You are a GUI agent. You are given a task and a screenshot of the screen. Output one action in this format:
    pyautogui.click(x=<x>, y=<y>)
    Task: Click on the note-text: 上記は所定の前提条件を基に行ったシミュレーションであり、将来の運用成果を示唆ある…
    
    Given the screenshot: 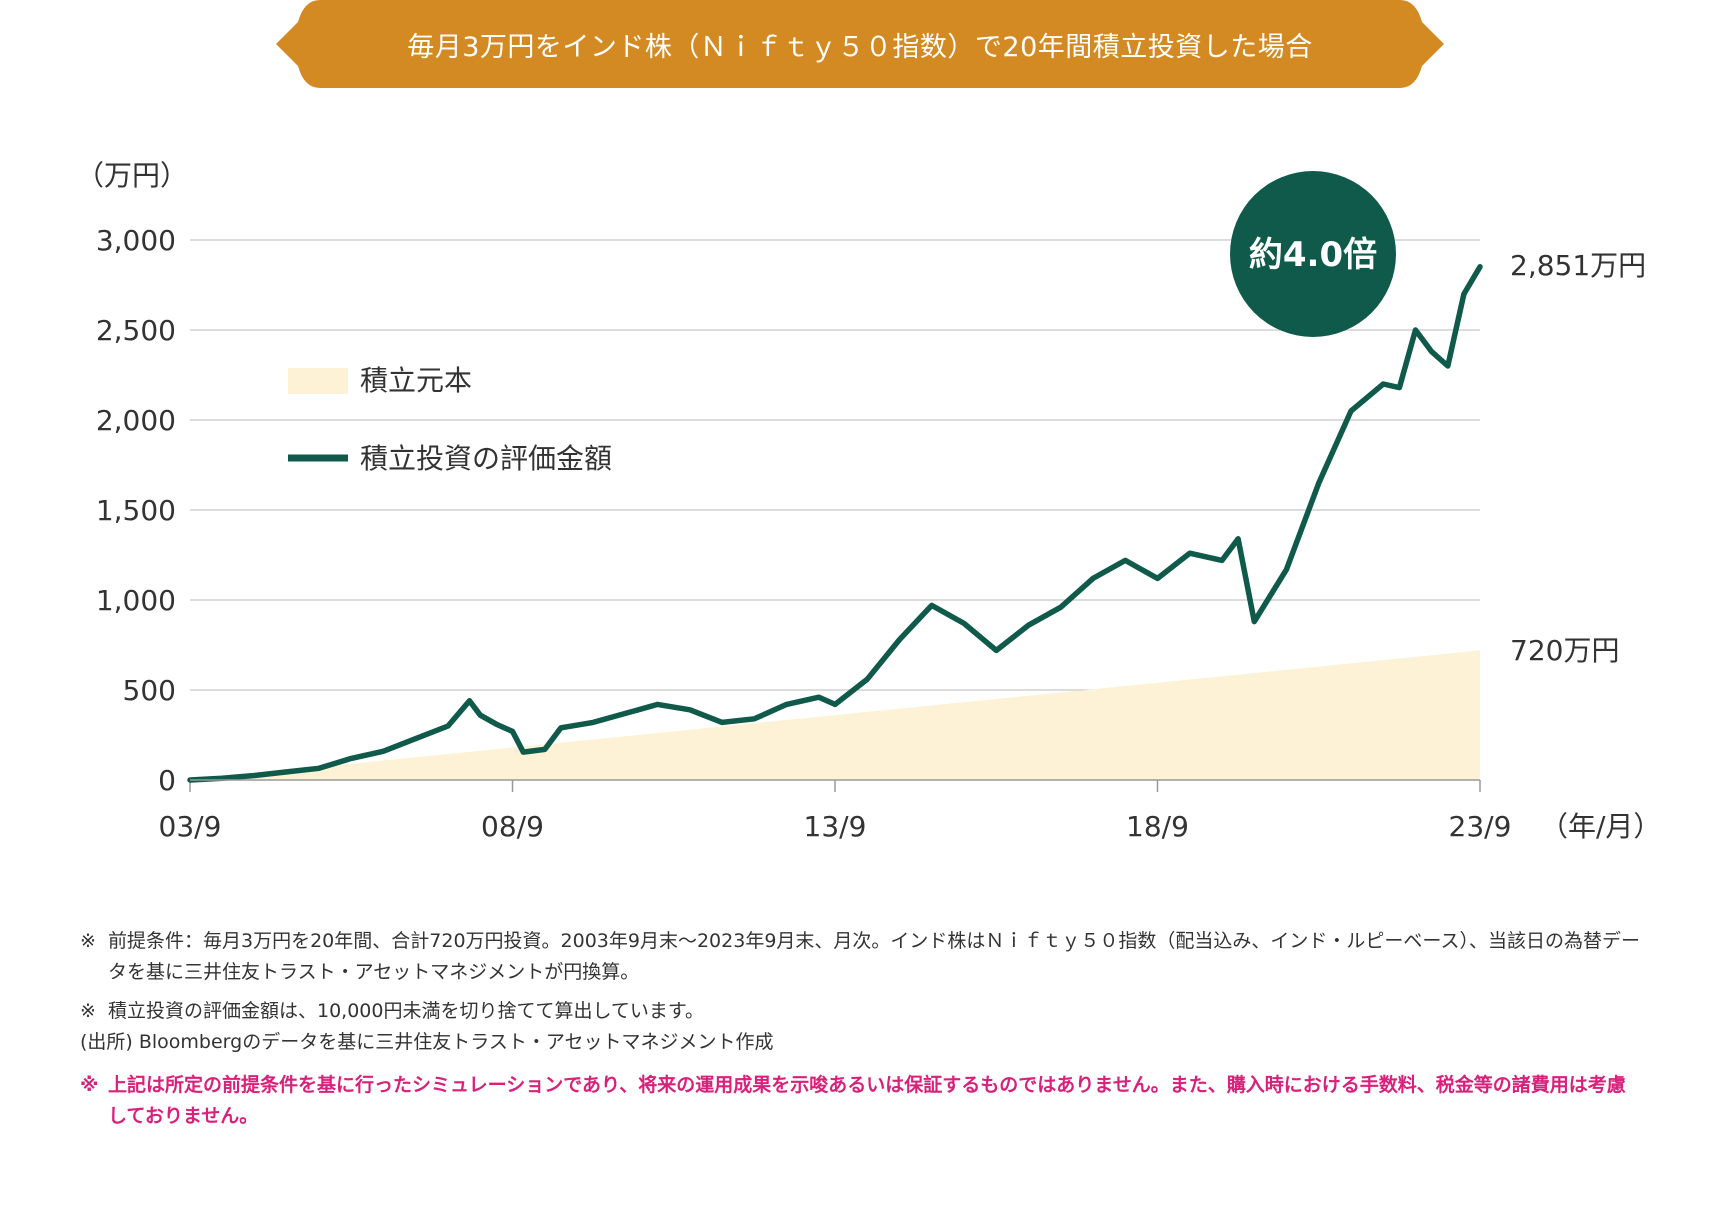 What is the action you would take?
    pyautogui.click(x=867, y=1100)
    